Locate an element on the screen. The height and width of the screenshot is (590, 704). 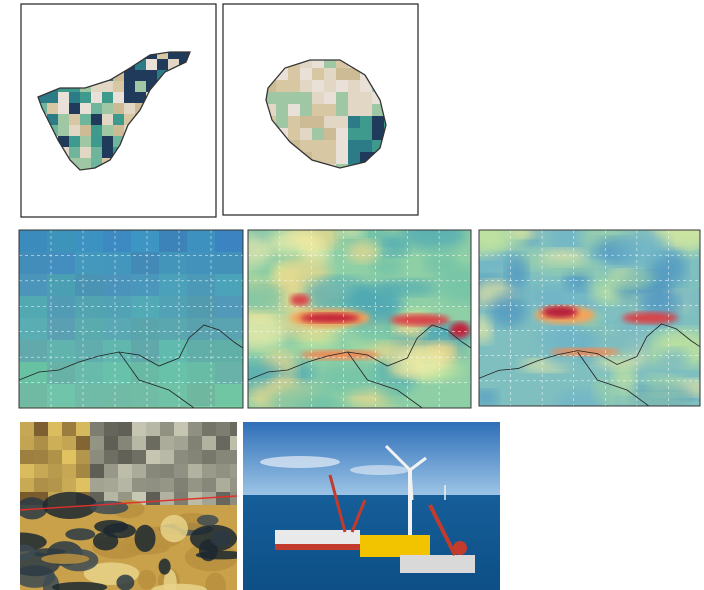
crane-boom is located at coordinates (337, 503).